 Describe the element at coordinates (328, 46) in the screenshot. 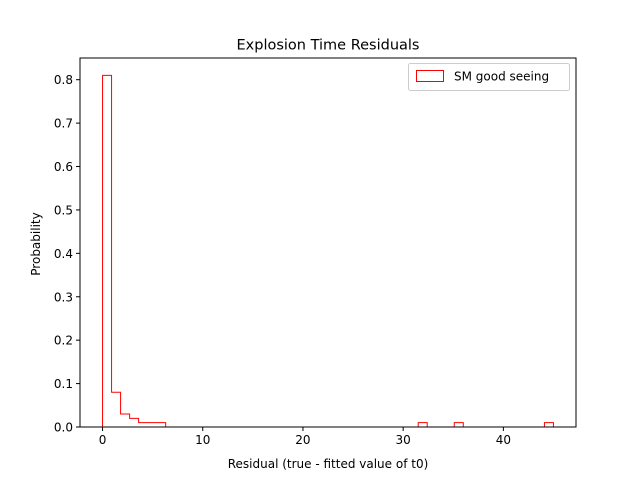

I see `chart-title: Explosion Time Residuals` at that location.